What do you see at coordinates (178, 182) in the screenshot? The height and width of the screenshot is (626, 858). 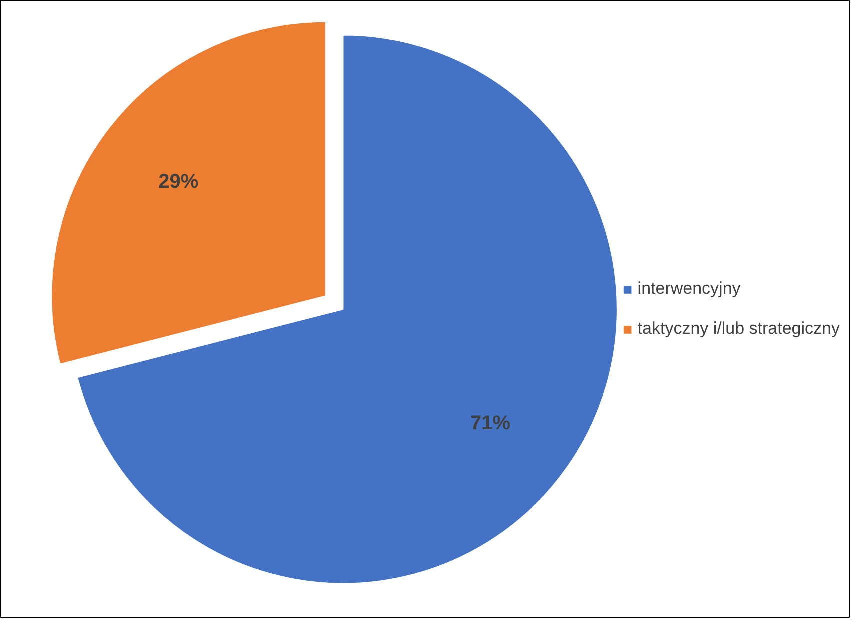 I see `data-label: 29%` at bounding box center [178, 182].